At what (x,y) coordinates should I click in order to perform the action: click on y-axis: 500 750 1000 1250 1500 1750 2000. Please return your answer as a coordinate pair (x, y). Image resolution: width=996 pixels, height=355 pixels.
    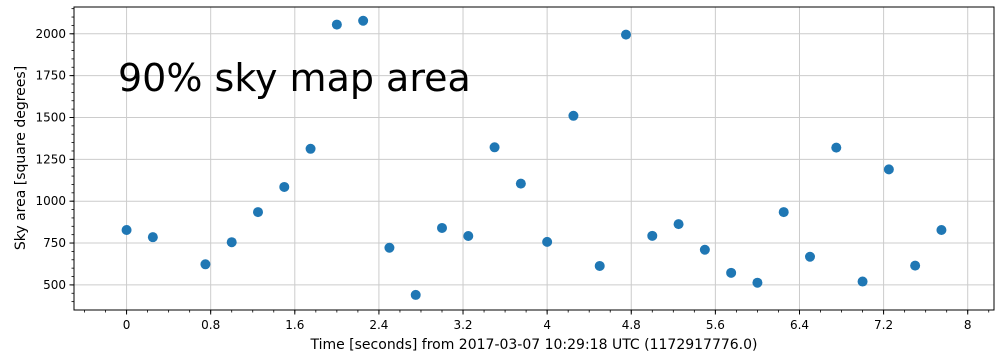
    Looking at the image, I should click on (54, 155).